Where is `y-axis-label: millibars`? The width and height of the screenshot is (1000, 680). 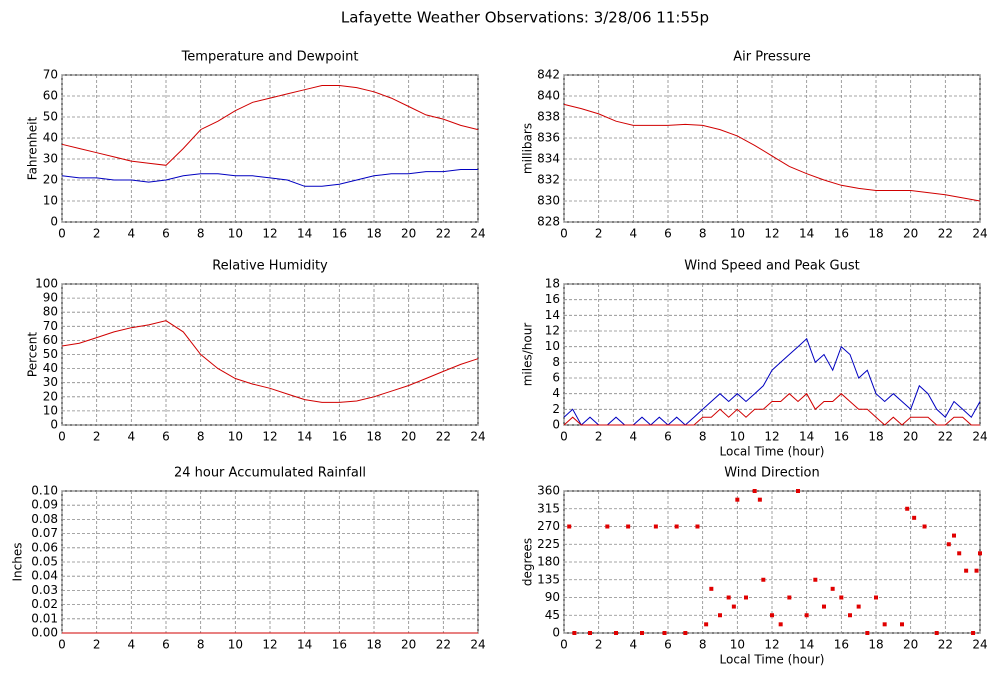
y-axis-label: millibars is located at coordinates (528, 148).